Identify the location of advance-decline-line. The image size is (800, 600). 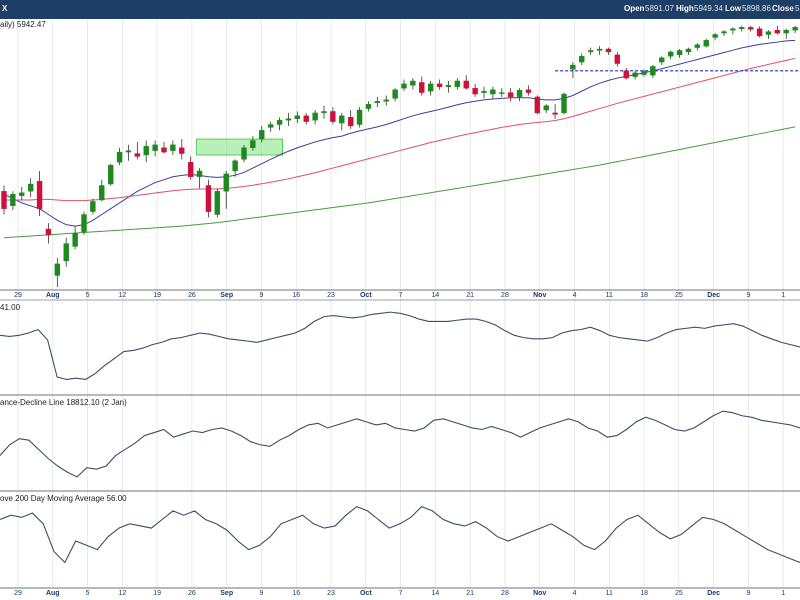
(400, 444).